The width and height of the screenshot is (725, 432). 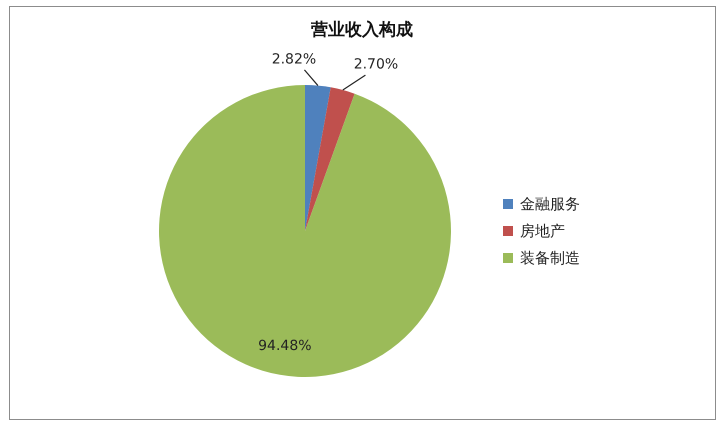 What do you see at coordinates (550, 204) in the screenshot?
I see `legend-label: 金融服务` at bounding box center [550, 204].